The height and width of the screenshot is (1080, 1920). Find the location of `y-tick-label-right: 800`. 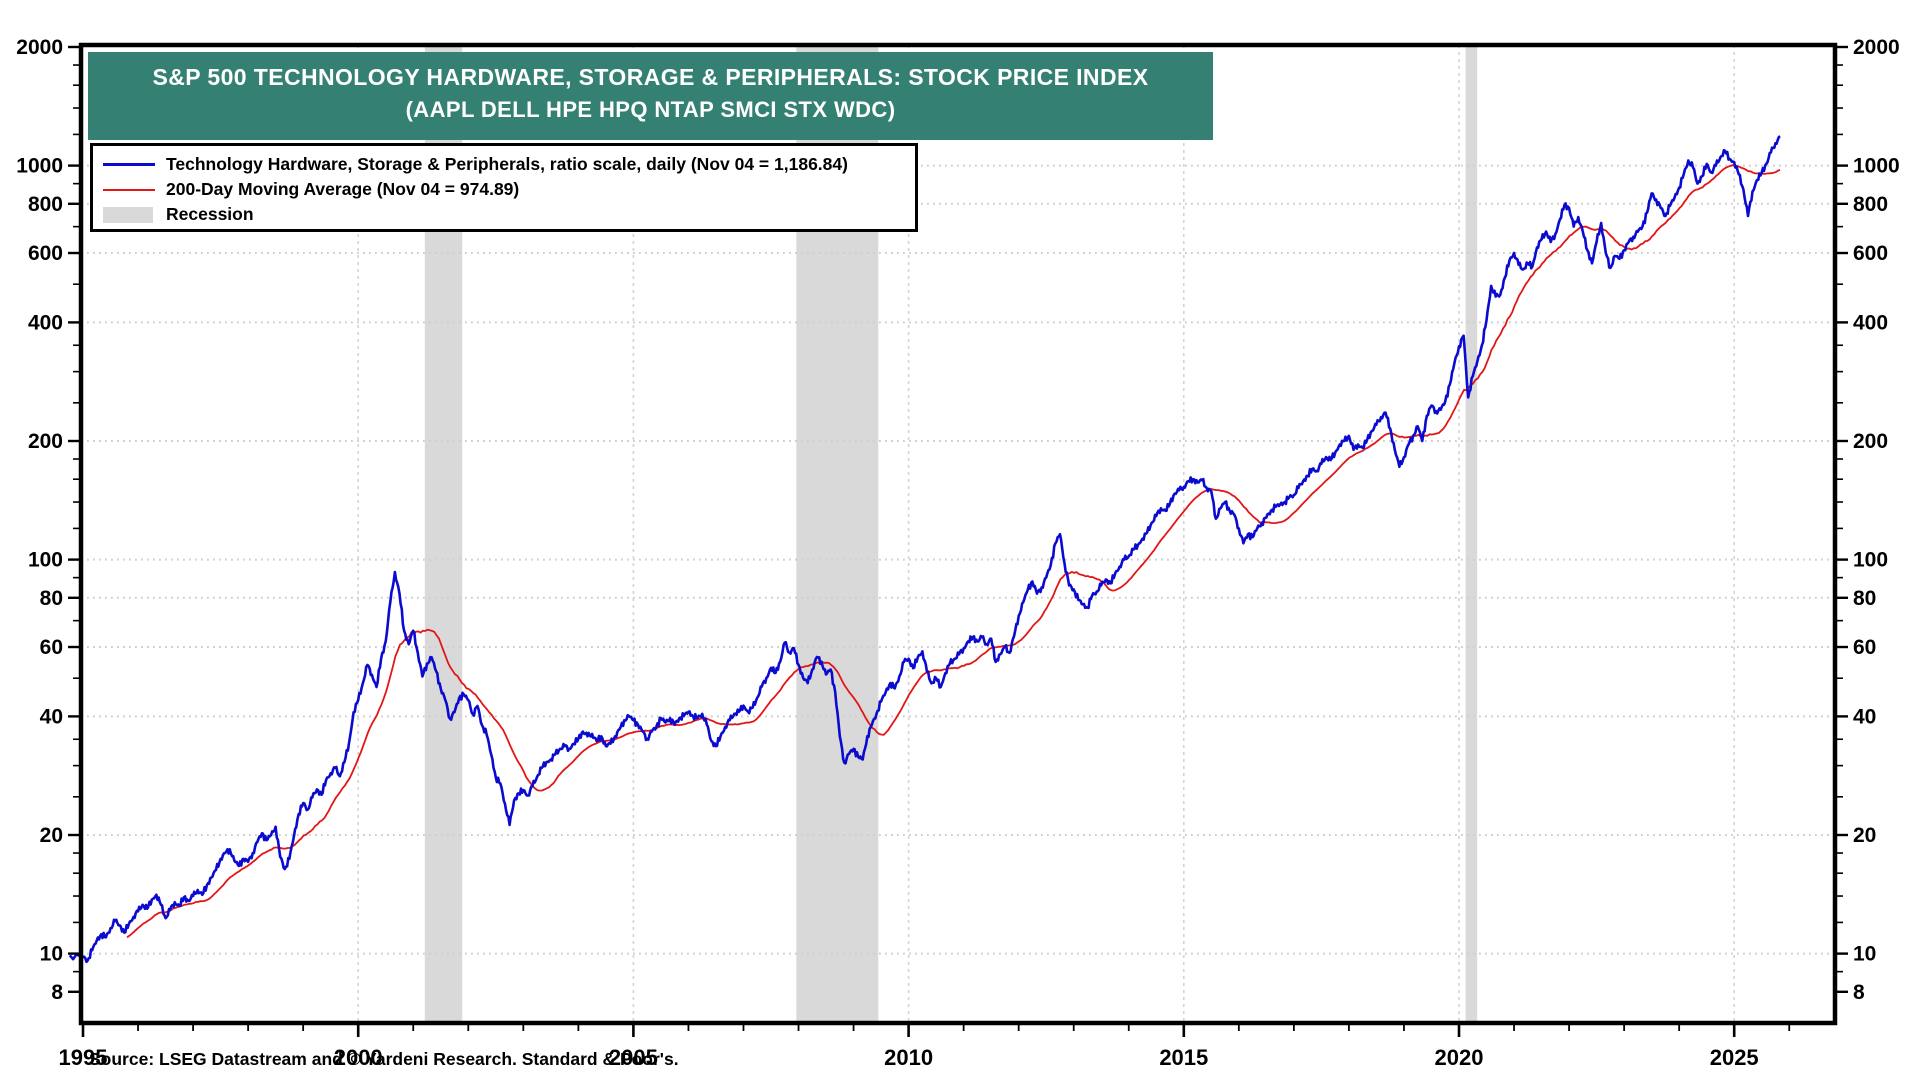

y-tick-label-right: 800 is located at coordinates (1870, 204).